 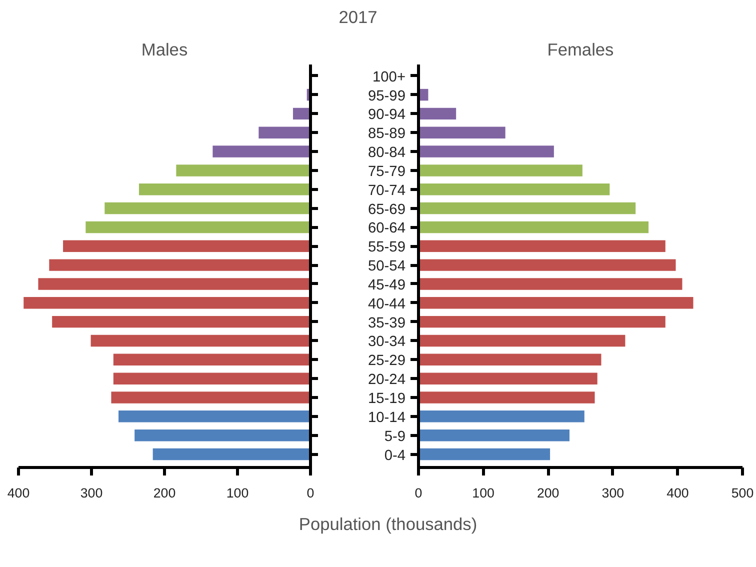 I want to click on y-tick-label: 95-99, so click(x=387, y=96).